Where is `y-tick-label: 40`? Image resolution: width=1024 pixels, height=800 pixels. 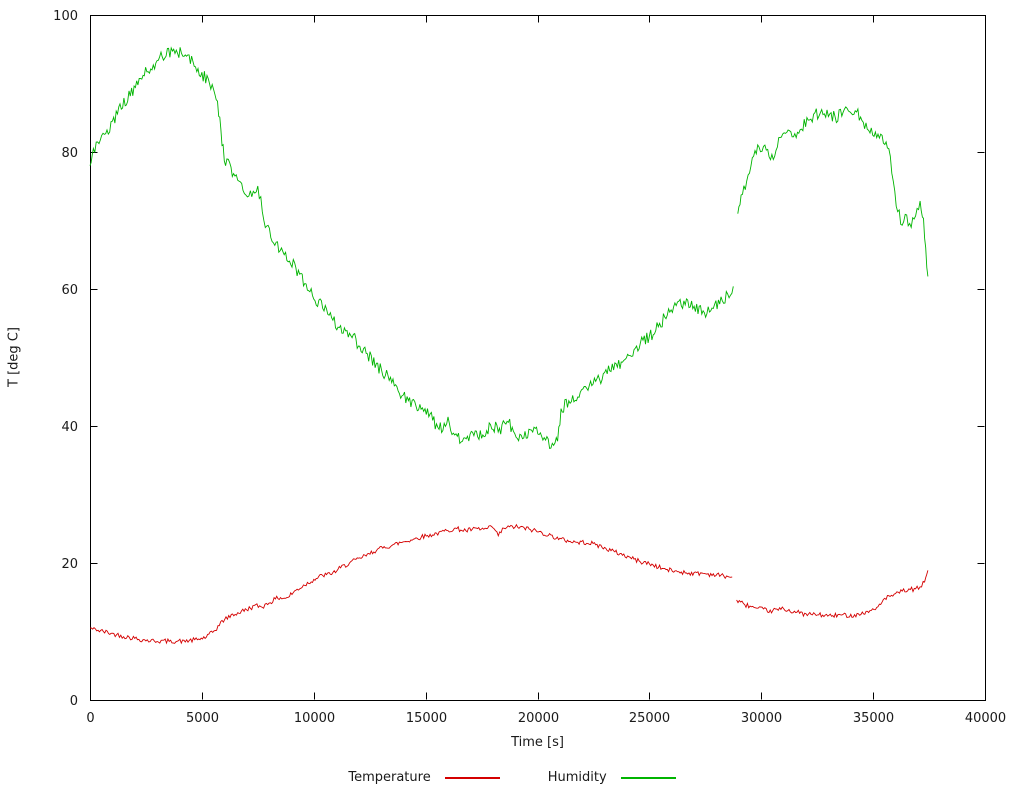
y-tick-label: 40 is located at coordinates (69, 427).